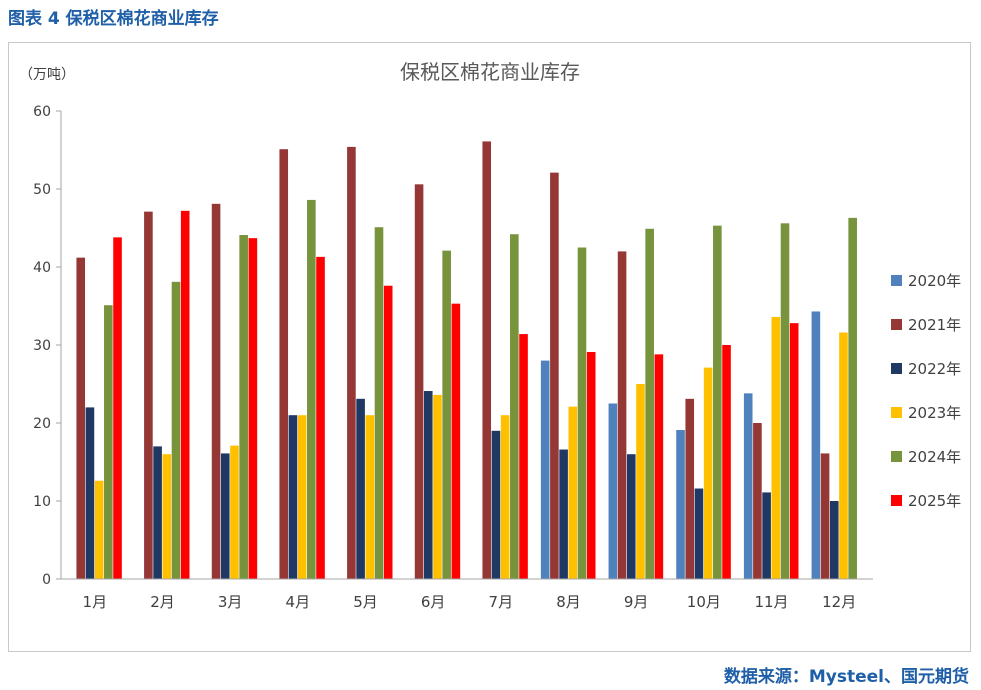 The height and width of the screenshot is (690, 981). I want to click on bar-2025年-6月, so click(456, 441).